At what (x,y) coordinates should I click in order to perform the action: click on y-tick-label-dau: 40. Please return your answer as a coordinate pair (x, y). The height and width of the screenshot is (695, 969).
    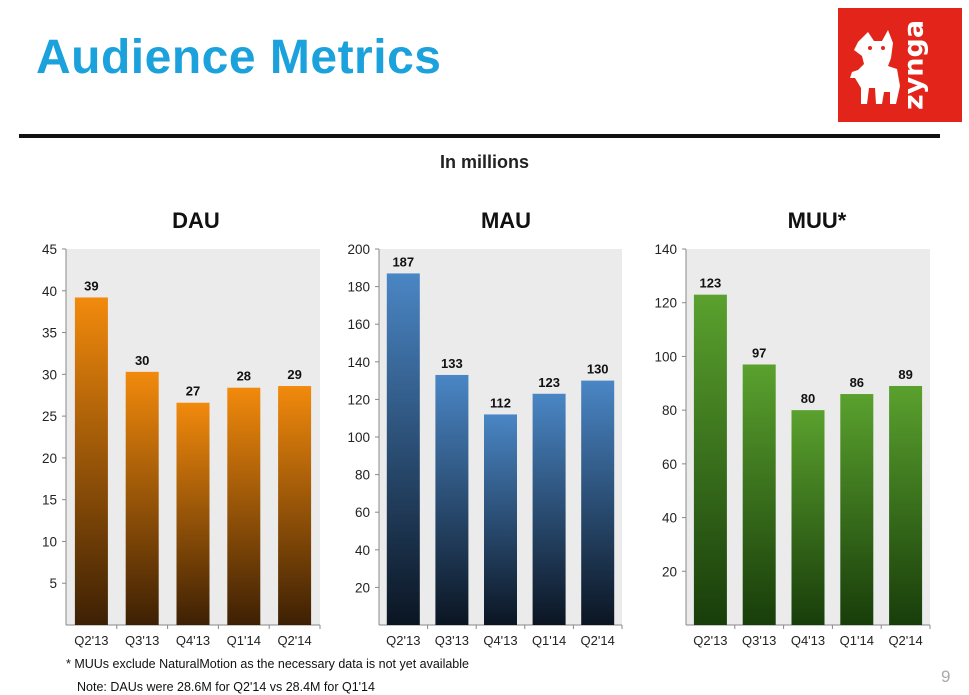
    Looking at the image, I should click on (49, 291).